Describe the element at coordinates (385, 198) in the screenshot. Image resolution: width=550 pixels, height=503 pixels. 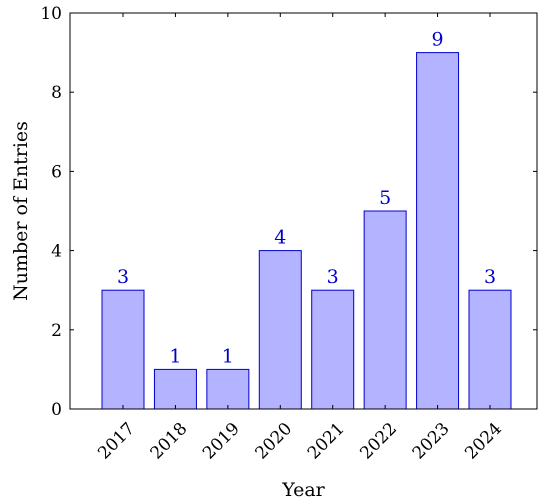
I see `data-label-2022: 5` at that location.